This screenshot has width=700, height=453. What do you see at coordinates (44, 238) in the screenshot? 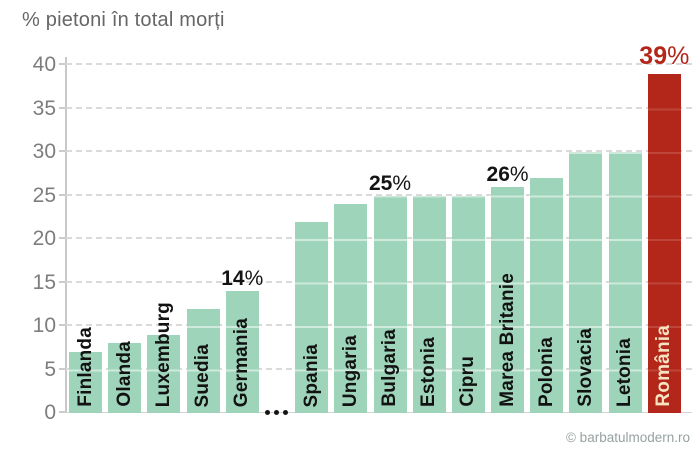
I see `y-tick-label-20: 20` at bounding box center [44, 238].